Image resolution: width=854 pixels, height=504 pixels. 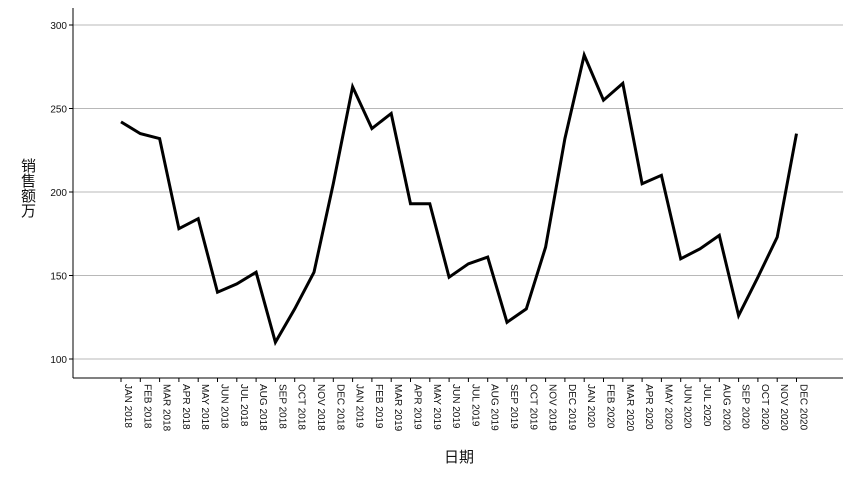 What do you see at coordinates (764, 407) in the screenshot?
I see `x-tick-label: OCT 2020` at bounding box center [764, 407].